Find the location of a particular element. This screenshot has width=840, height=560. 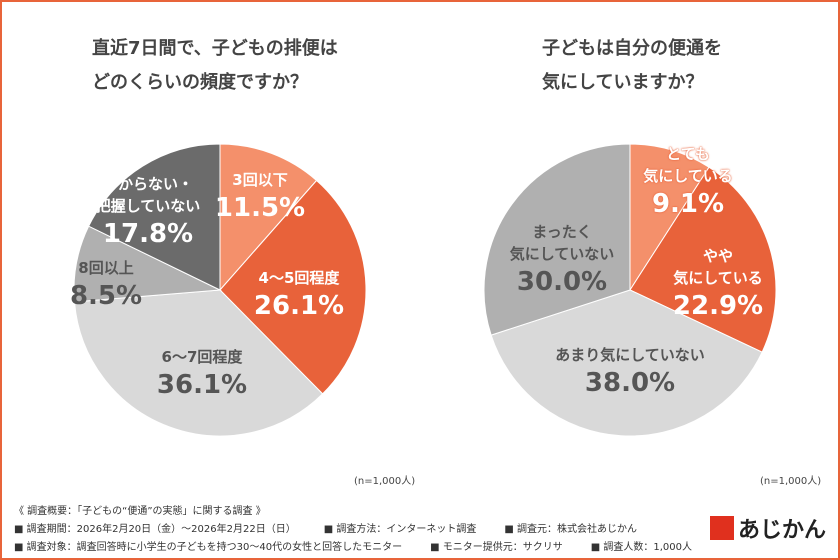

slice-label: 4〜5回程度 26.1% is located at coordinates (299, 295).